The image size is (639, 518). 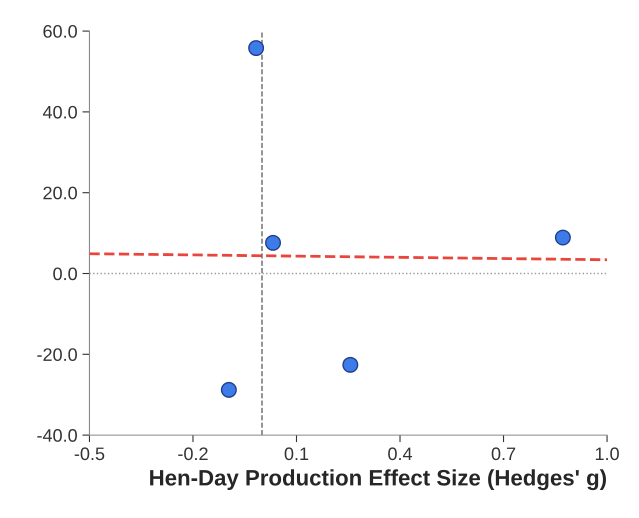 I want to click on x-tick-label: 1.0, so click(x=607, y=453).